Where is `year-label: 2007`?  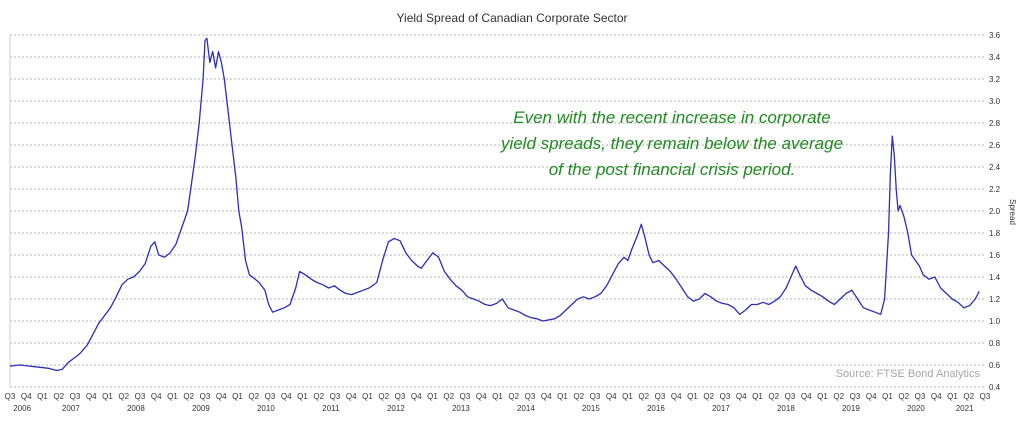 year-label: 2007 is located at coordinates (71, 408).